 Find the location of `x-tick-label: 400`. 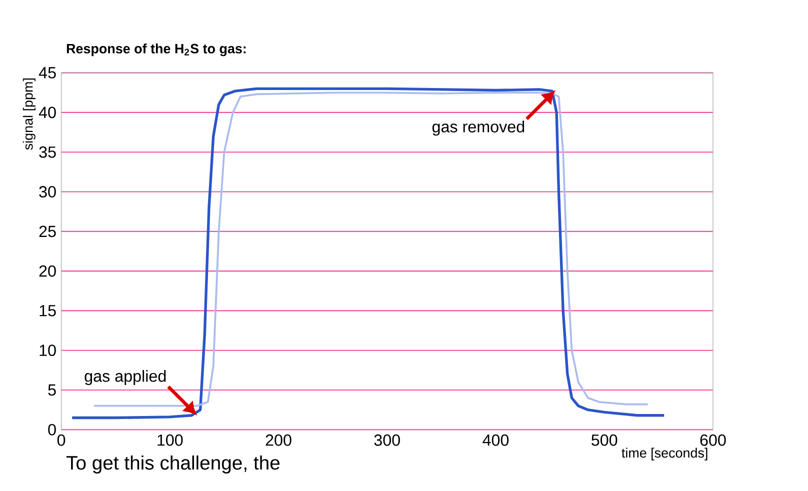

x-tick-label: 400 is located at coordinates (495, 440).